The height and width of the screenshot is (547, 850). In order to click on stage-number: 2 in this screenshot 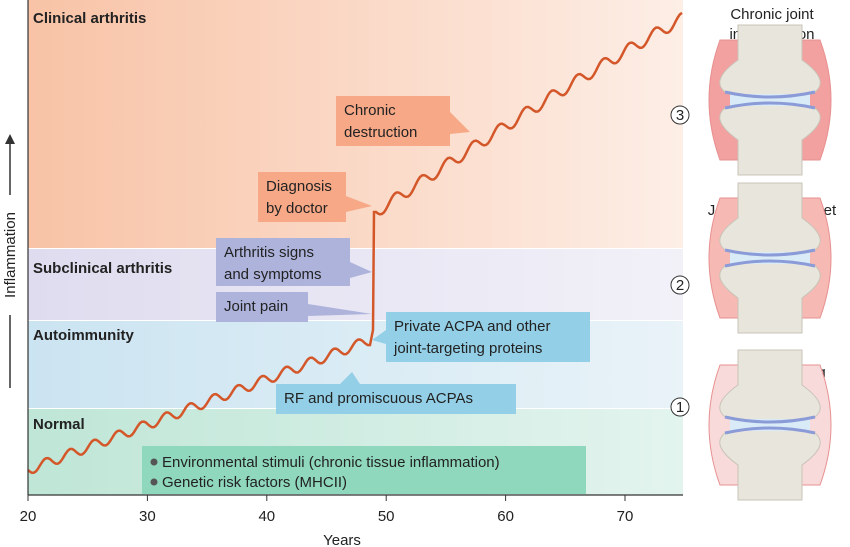, I will do `click(680, 285)`.